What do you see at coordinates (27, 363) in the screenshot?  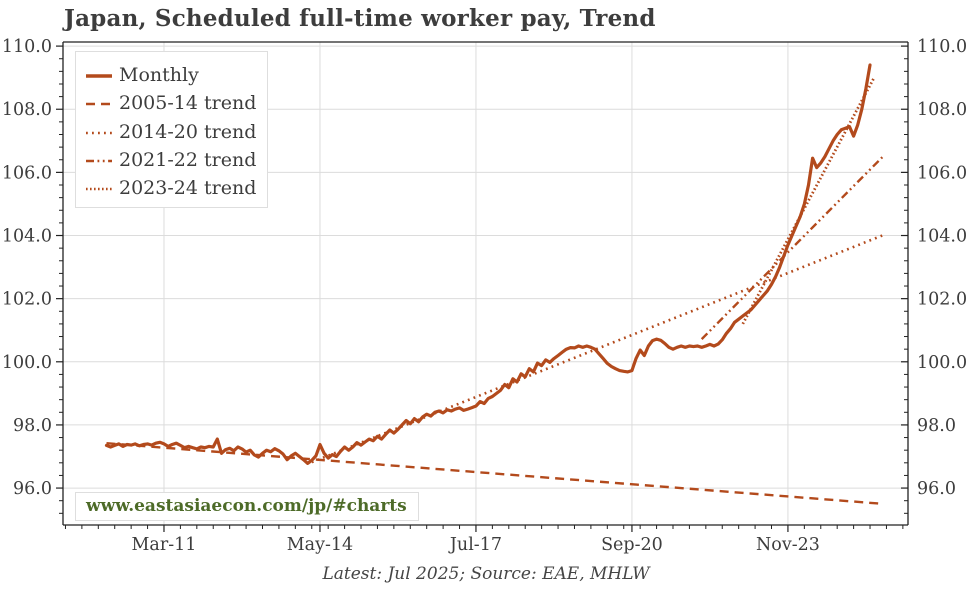 I see `y-tick-label-left: 100.0` at bounding box center [27, 363].